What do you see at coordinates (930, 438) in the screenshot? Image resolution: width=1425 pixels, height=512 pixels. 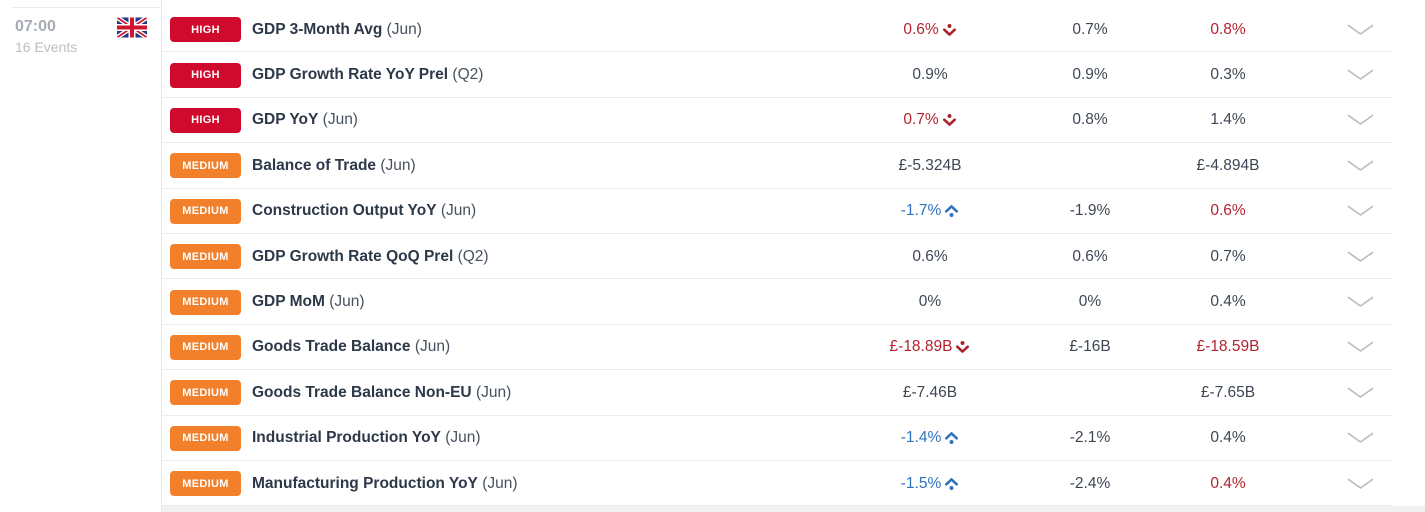 I see `actual-value: -1.4%` at bounding box center [930, 438].